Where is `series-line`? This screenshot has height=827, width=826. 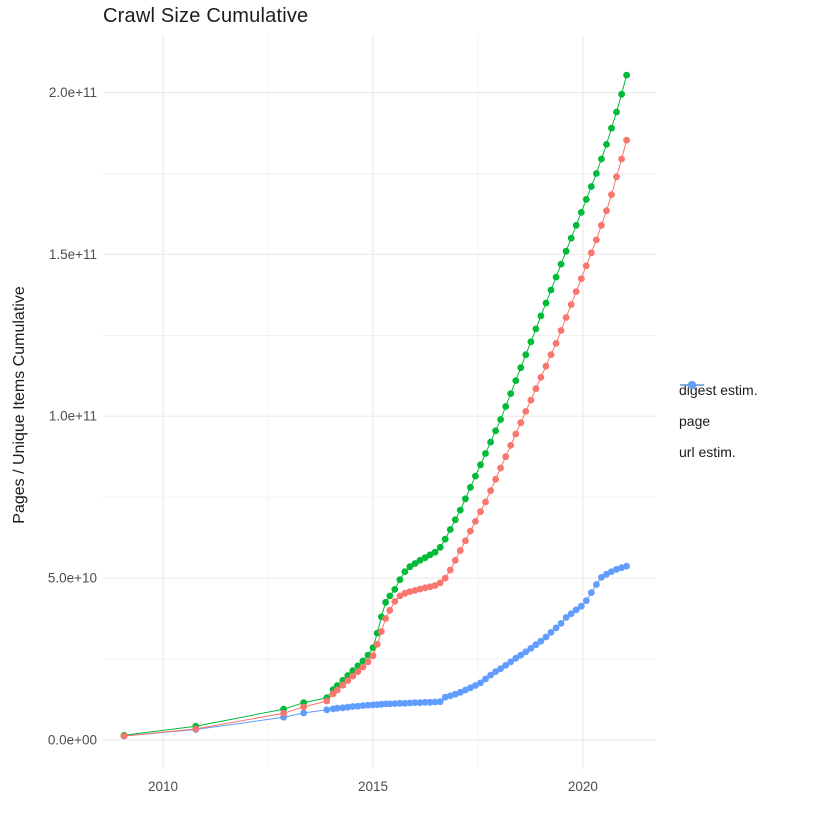 series-line is located at coordinates (375, 651).